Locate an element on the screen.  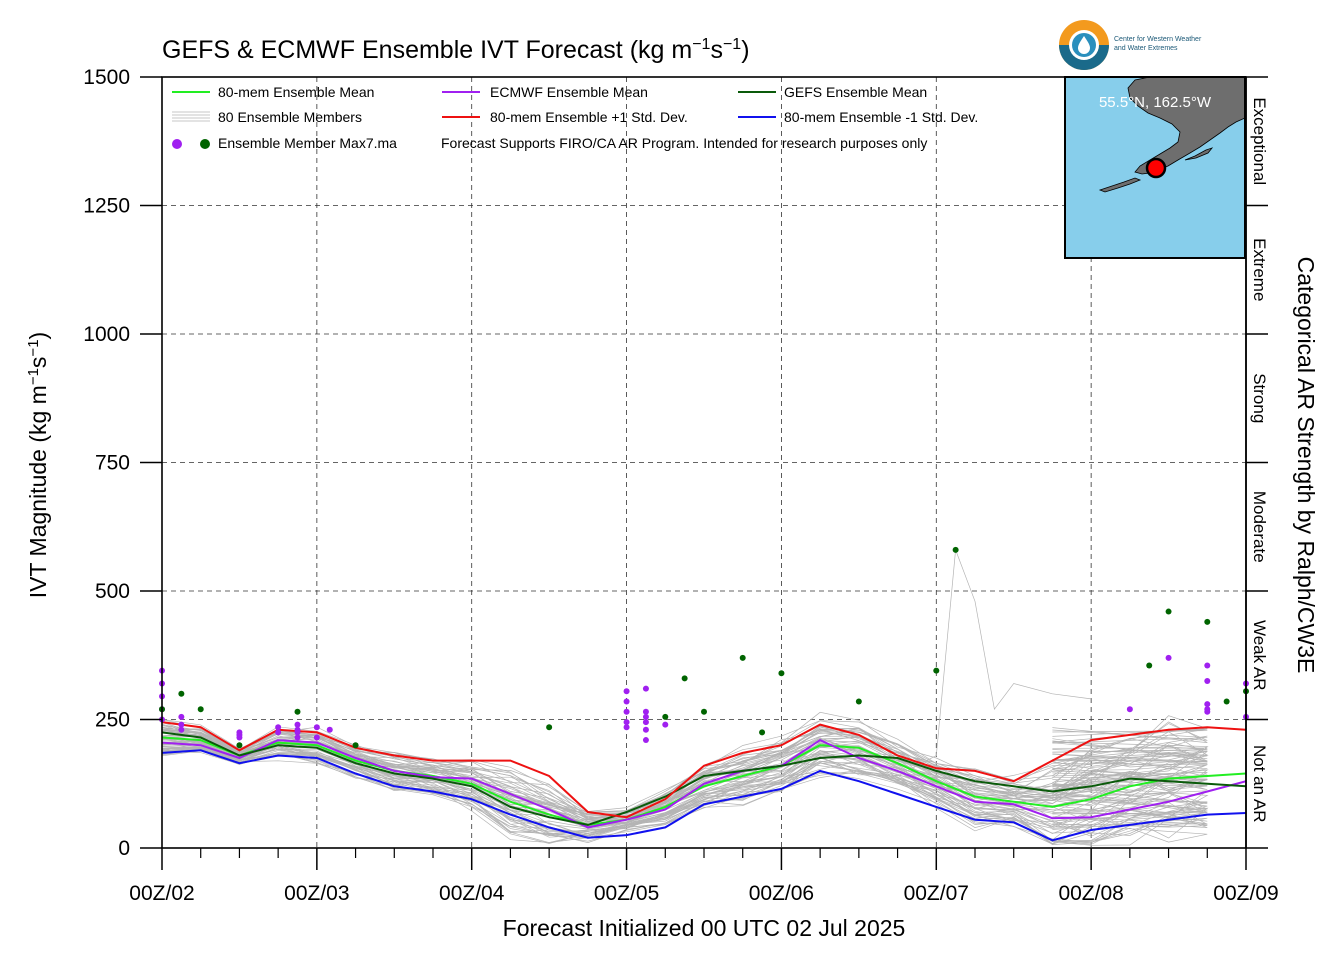
y-tick-label: 1250 is located at coordinates (106, 206).